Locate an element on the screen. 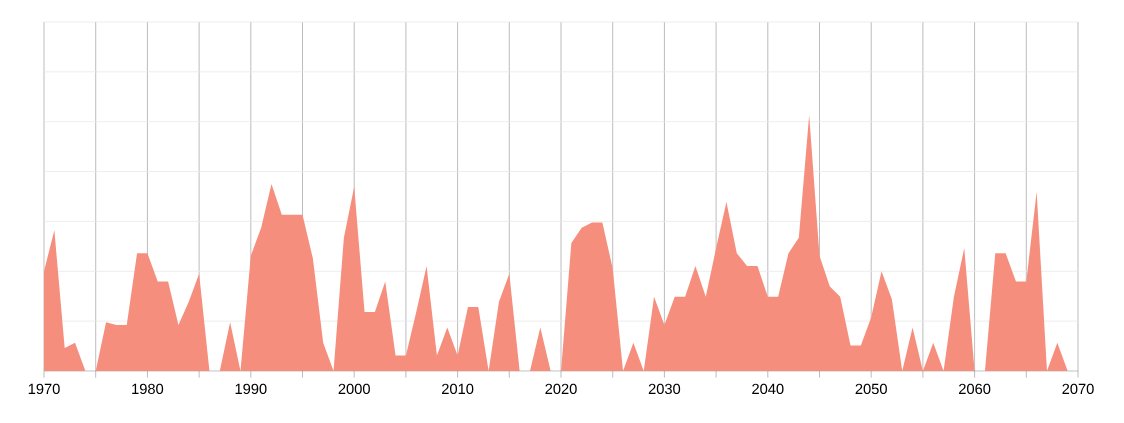  x-tick-label: 2000 is located at coordinates (354, 389).